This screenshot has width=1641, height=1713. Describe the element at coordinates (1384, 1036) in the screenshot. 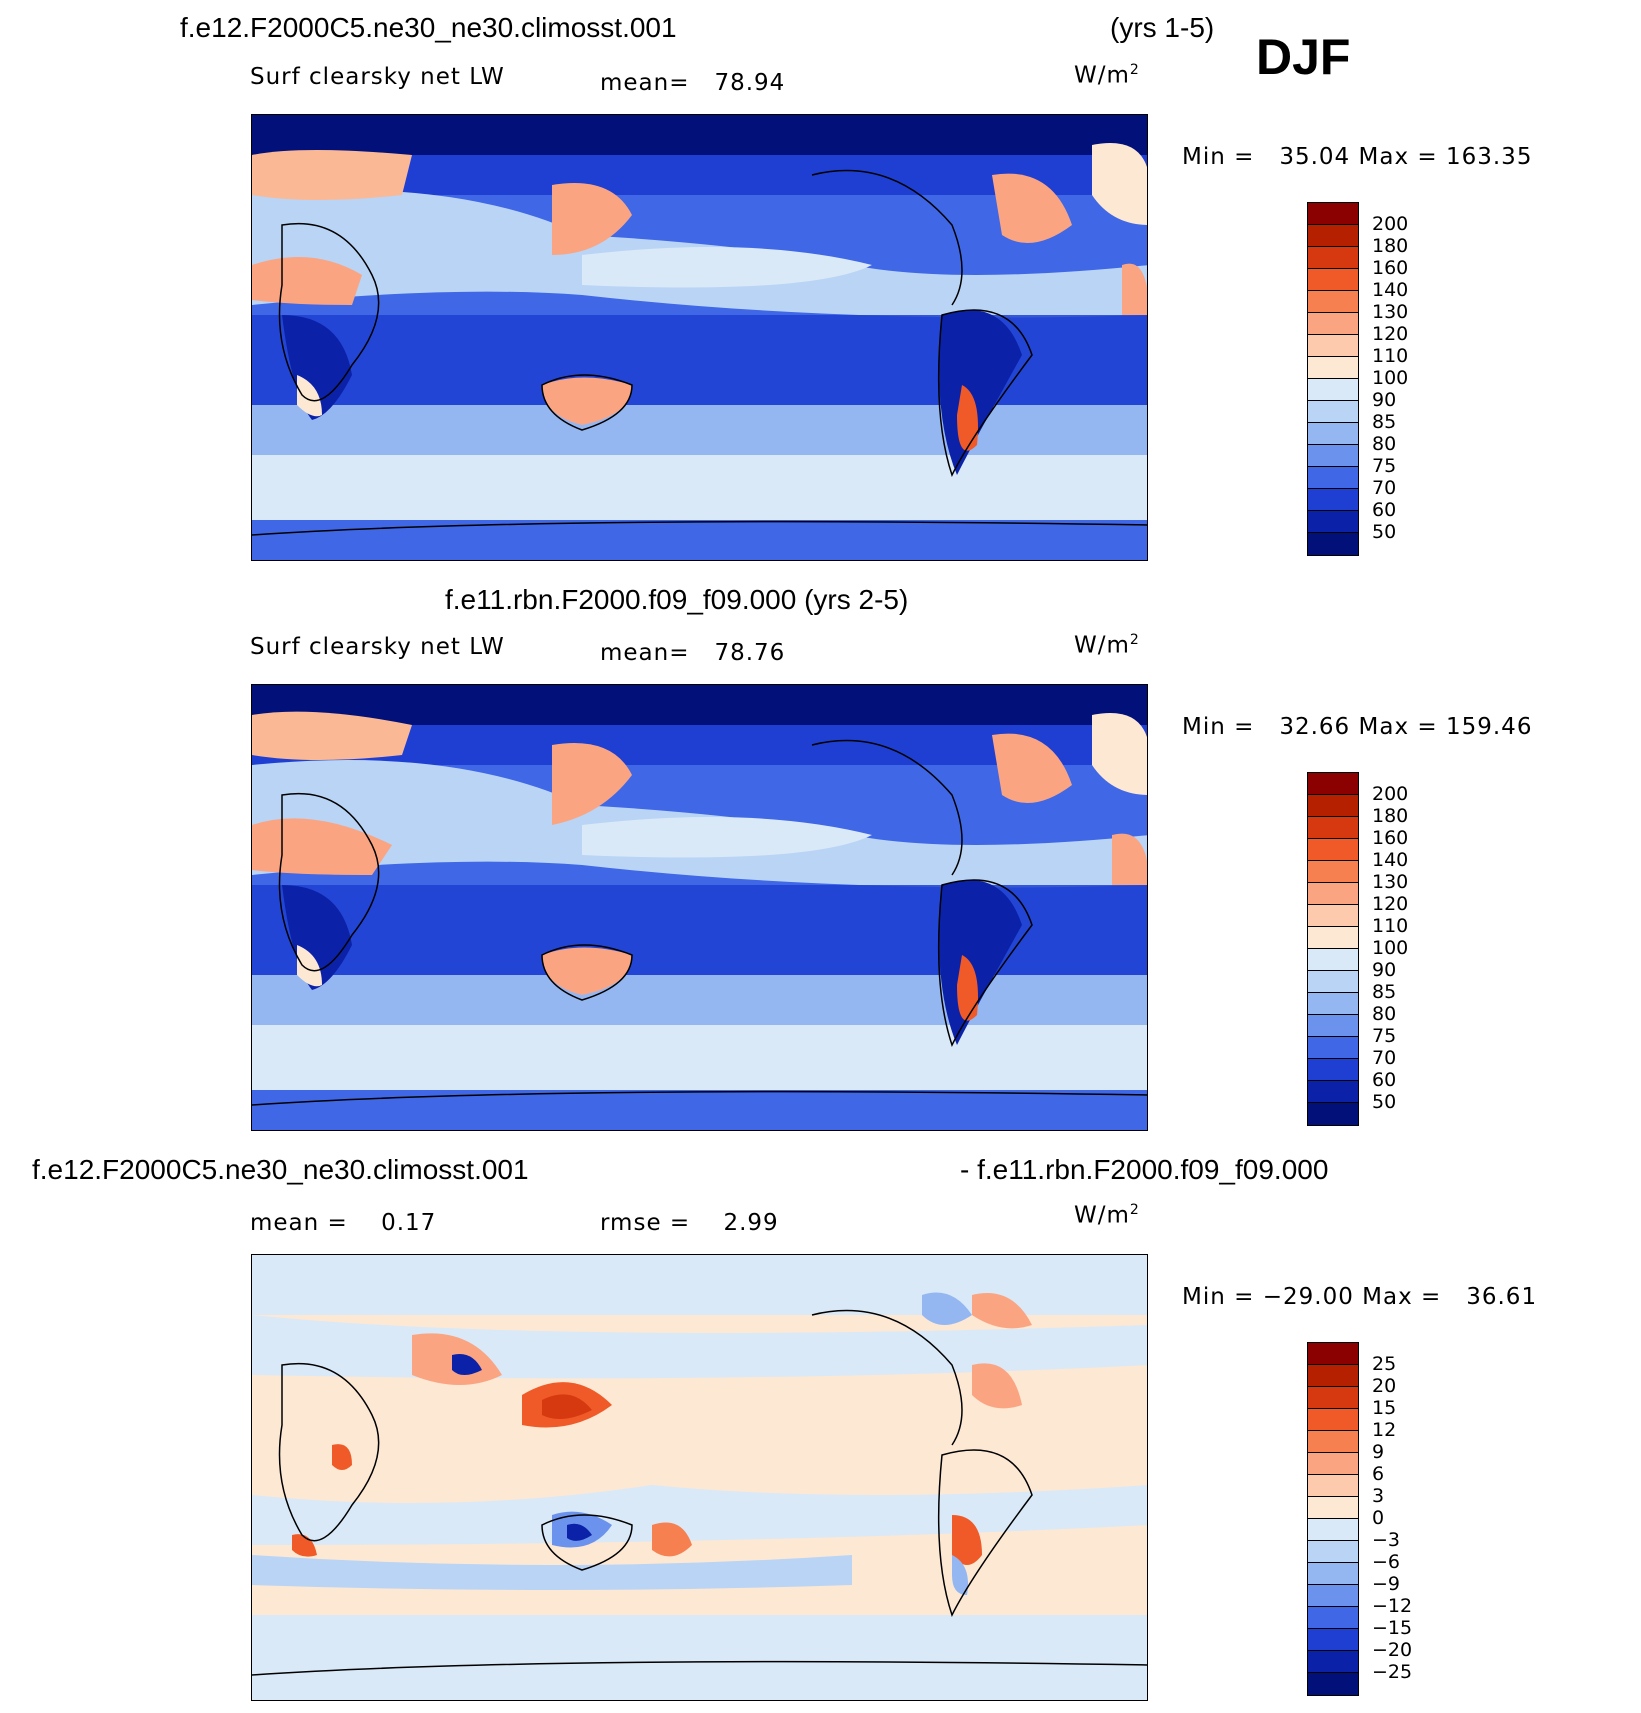

I see `colorbar-tick-label: 75` at that location.